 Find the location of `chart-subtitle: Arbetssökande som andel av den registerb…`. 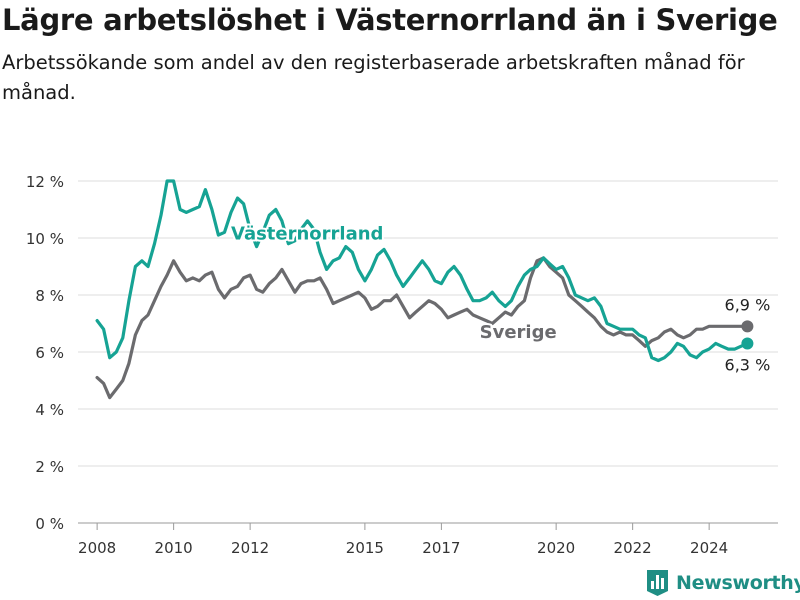

chart-subtitle: Arbetssökande som andel av den registerb… is located at coordinates (373, 77).